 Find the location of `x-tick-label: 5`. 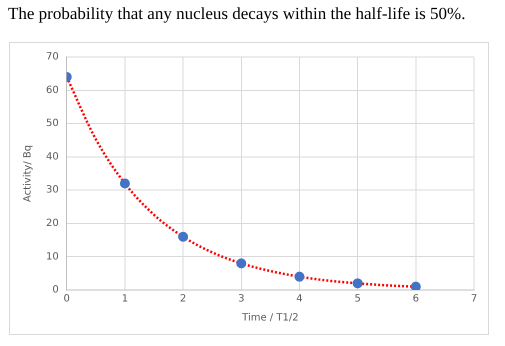

x-tick-label: 5 is located at coordinates (357, 299).